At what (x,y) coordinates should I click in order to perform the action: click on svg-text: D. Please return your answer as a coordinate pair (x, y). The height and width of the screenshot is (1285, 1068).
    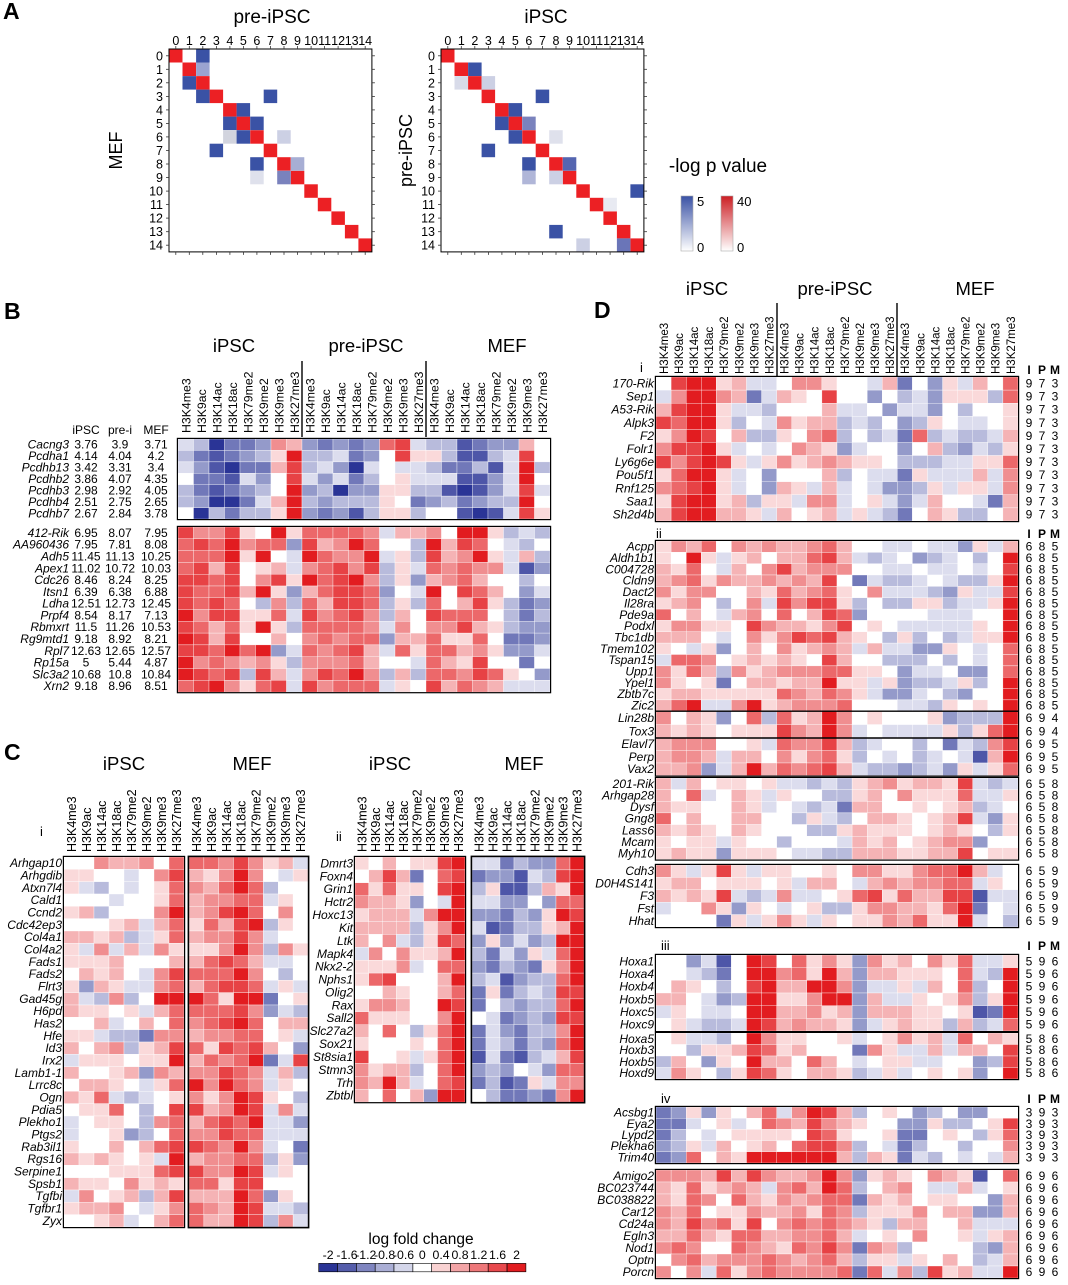
    Looking at the image, I should click on (602, 310).